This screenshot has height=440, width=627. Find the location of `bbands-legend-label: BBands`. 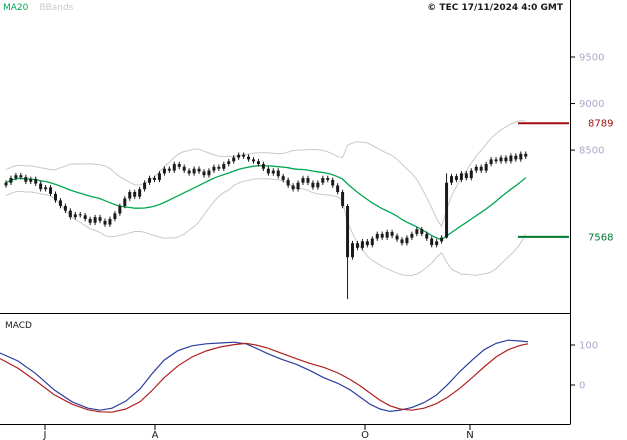

bbands-legend-label: BBands is located at coordinates (56, 8).